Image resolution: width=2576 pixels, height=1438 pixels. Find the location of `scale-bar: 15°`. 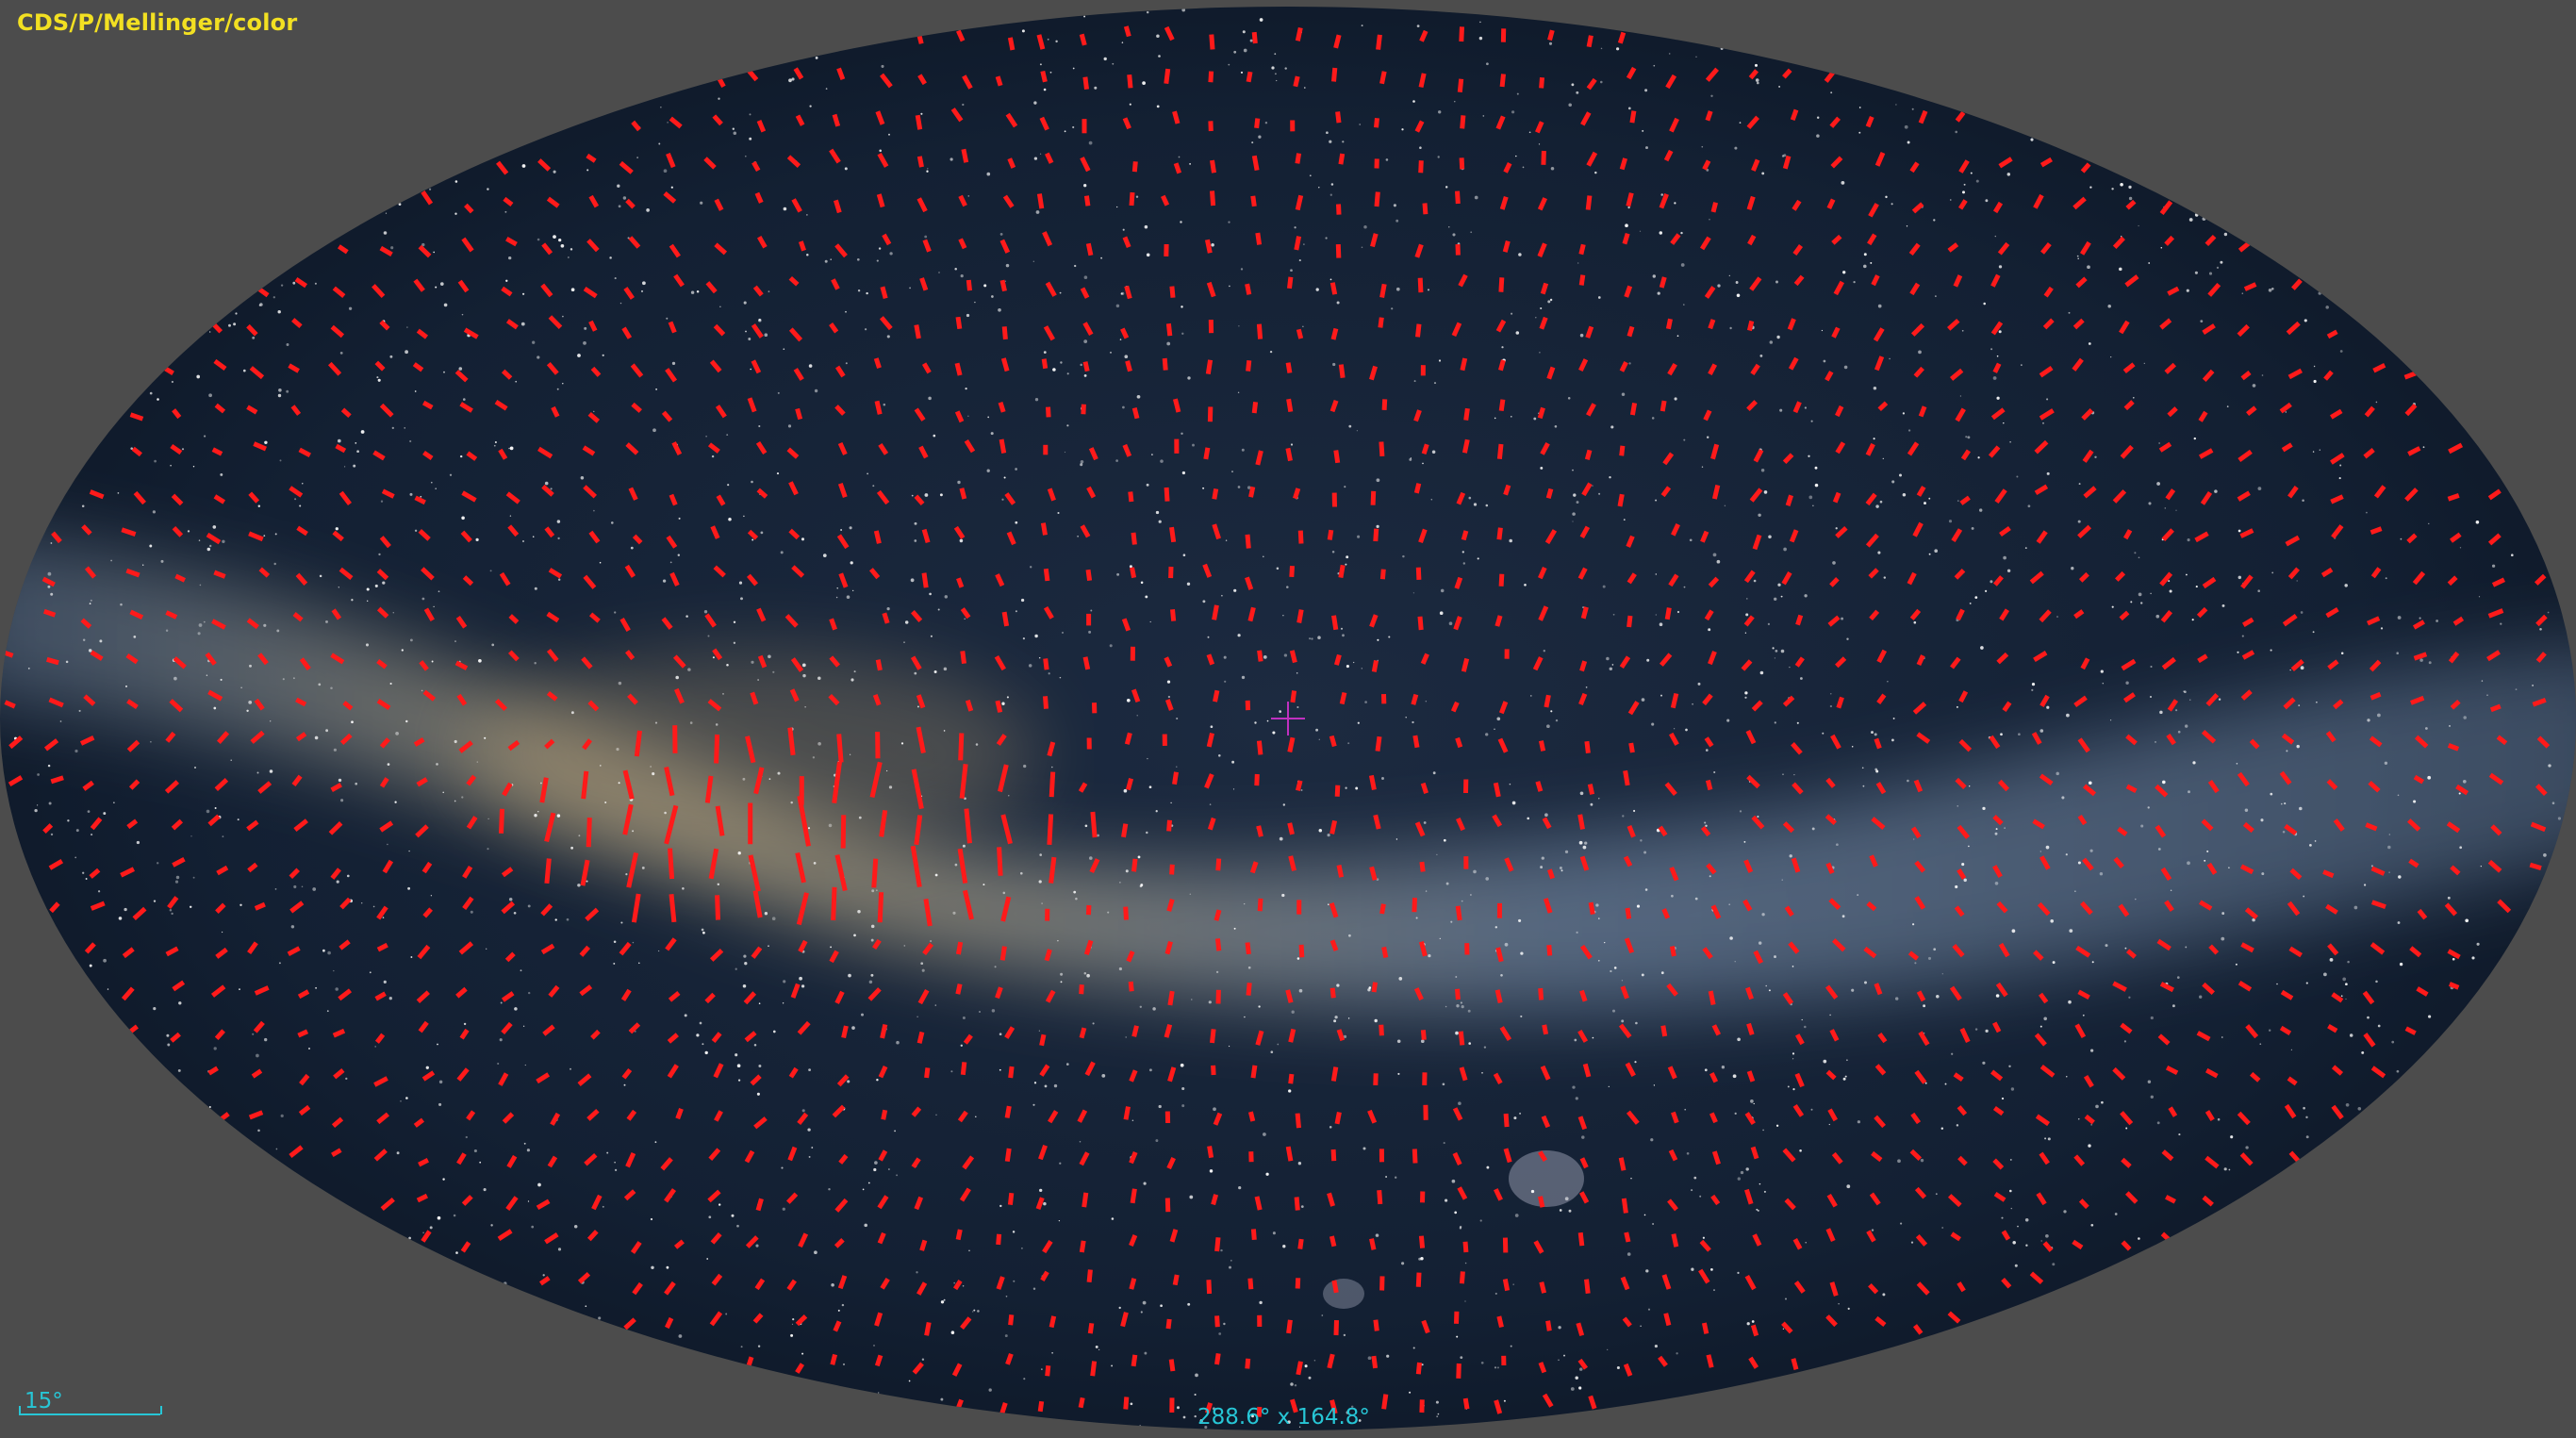

scale-bar: 15° is located at coordinates (90, 1403).